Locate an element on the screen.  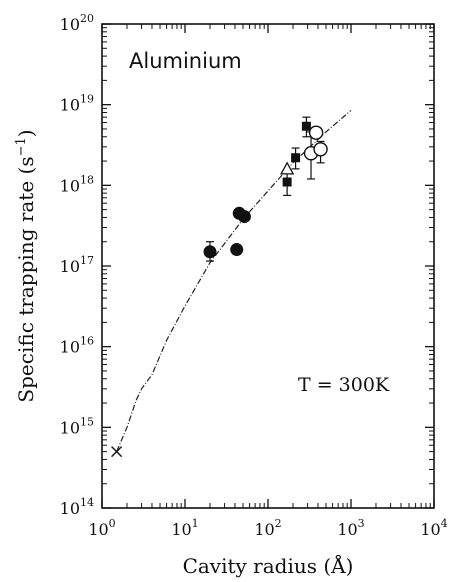
y-tick-label: 1019 is located at coordinates (77, 104).